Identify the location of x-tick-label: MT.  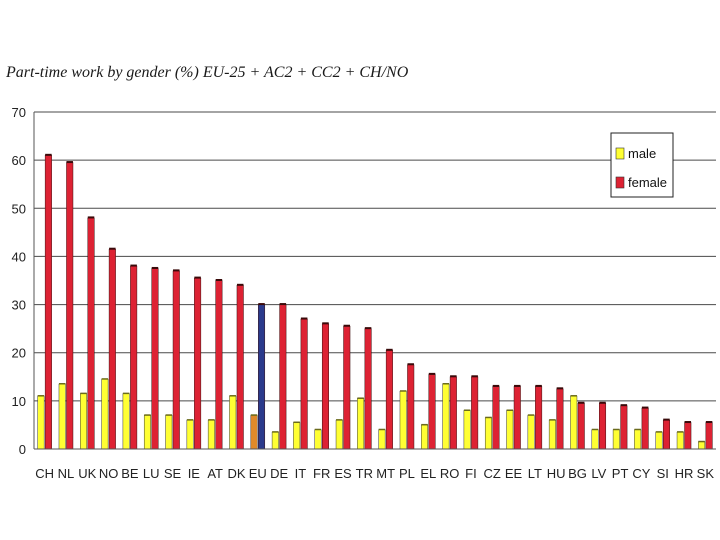
(385, 473).